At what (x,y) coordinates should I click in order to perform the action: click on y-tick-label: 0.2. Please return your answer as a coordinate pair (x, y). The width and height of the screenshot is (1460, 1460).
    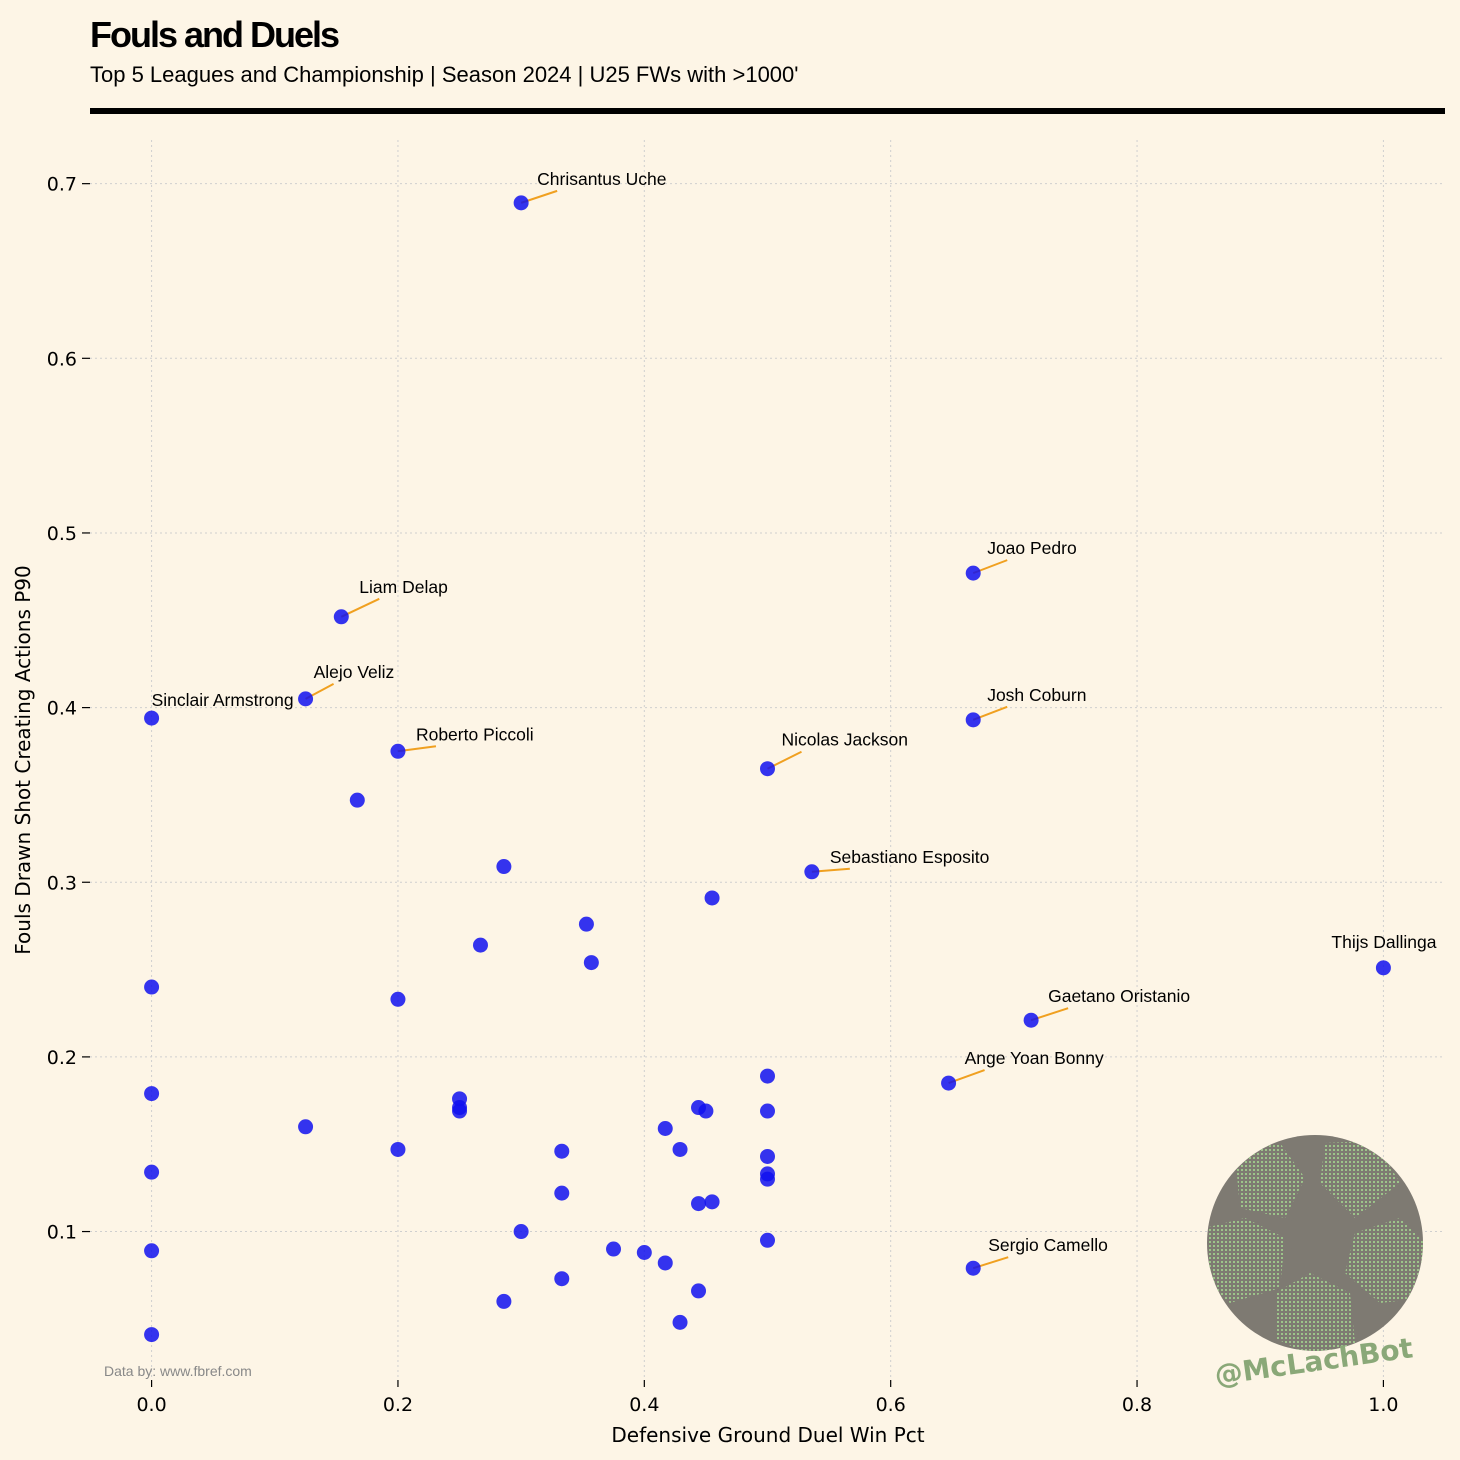
    Looking at the image, I should click on (62, 1058).